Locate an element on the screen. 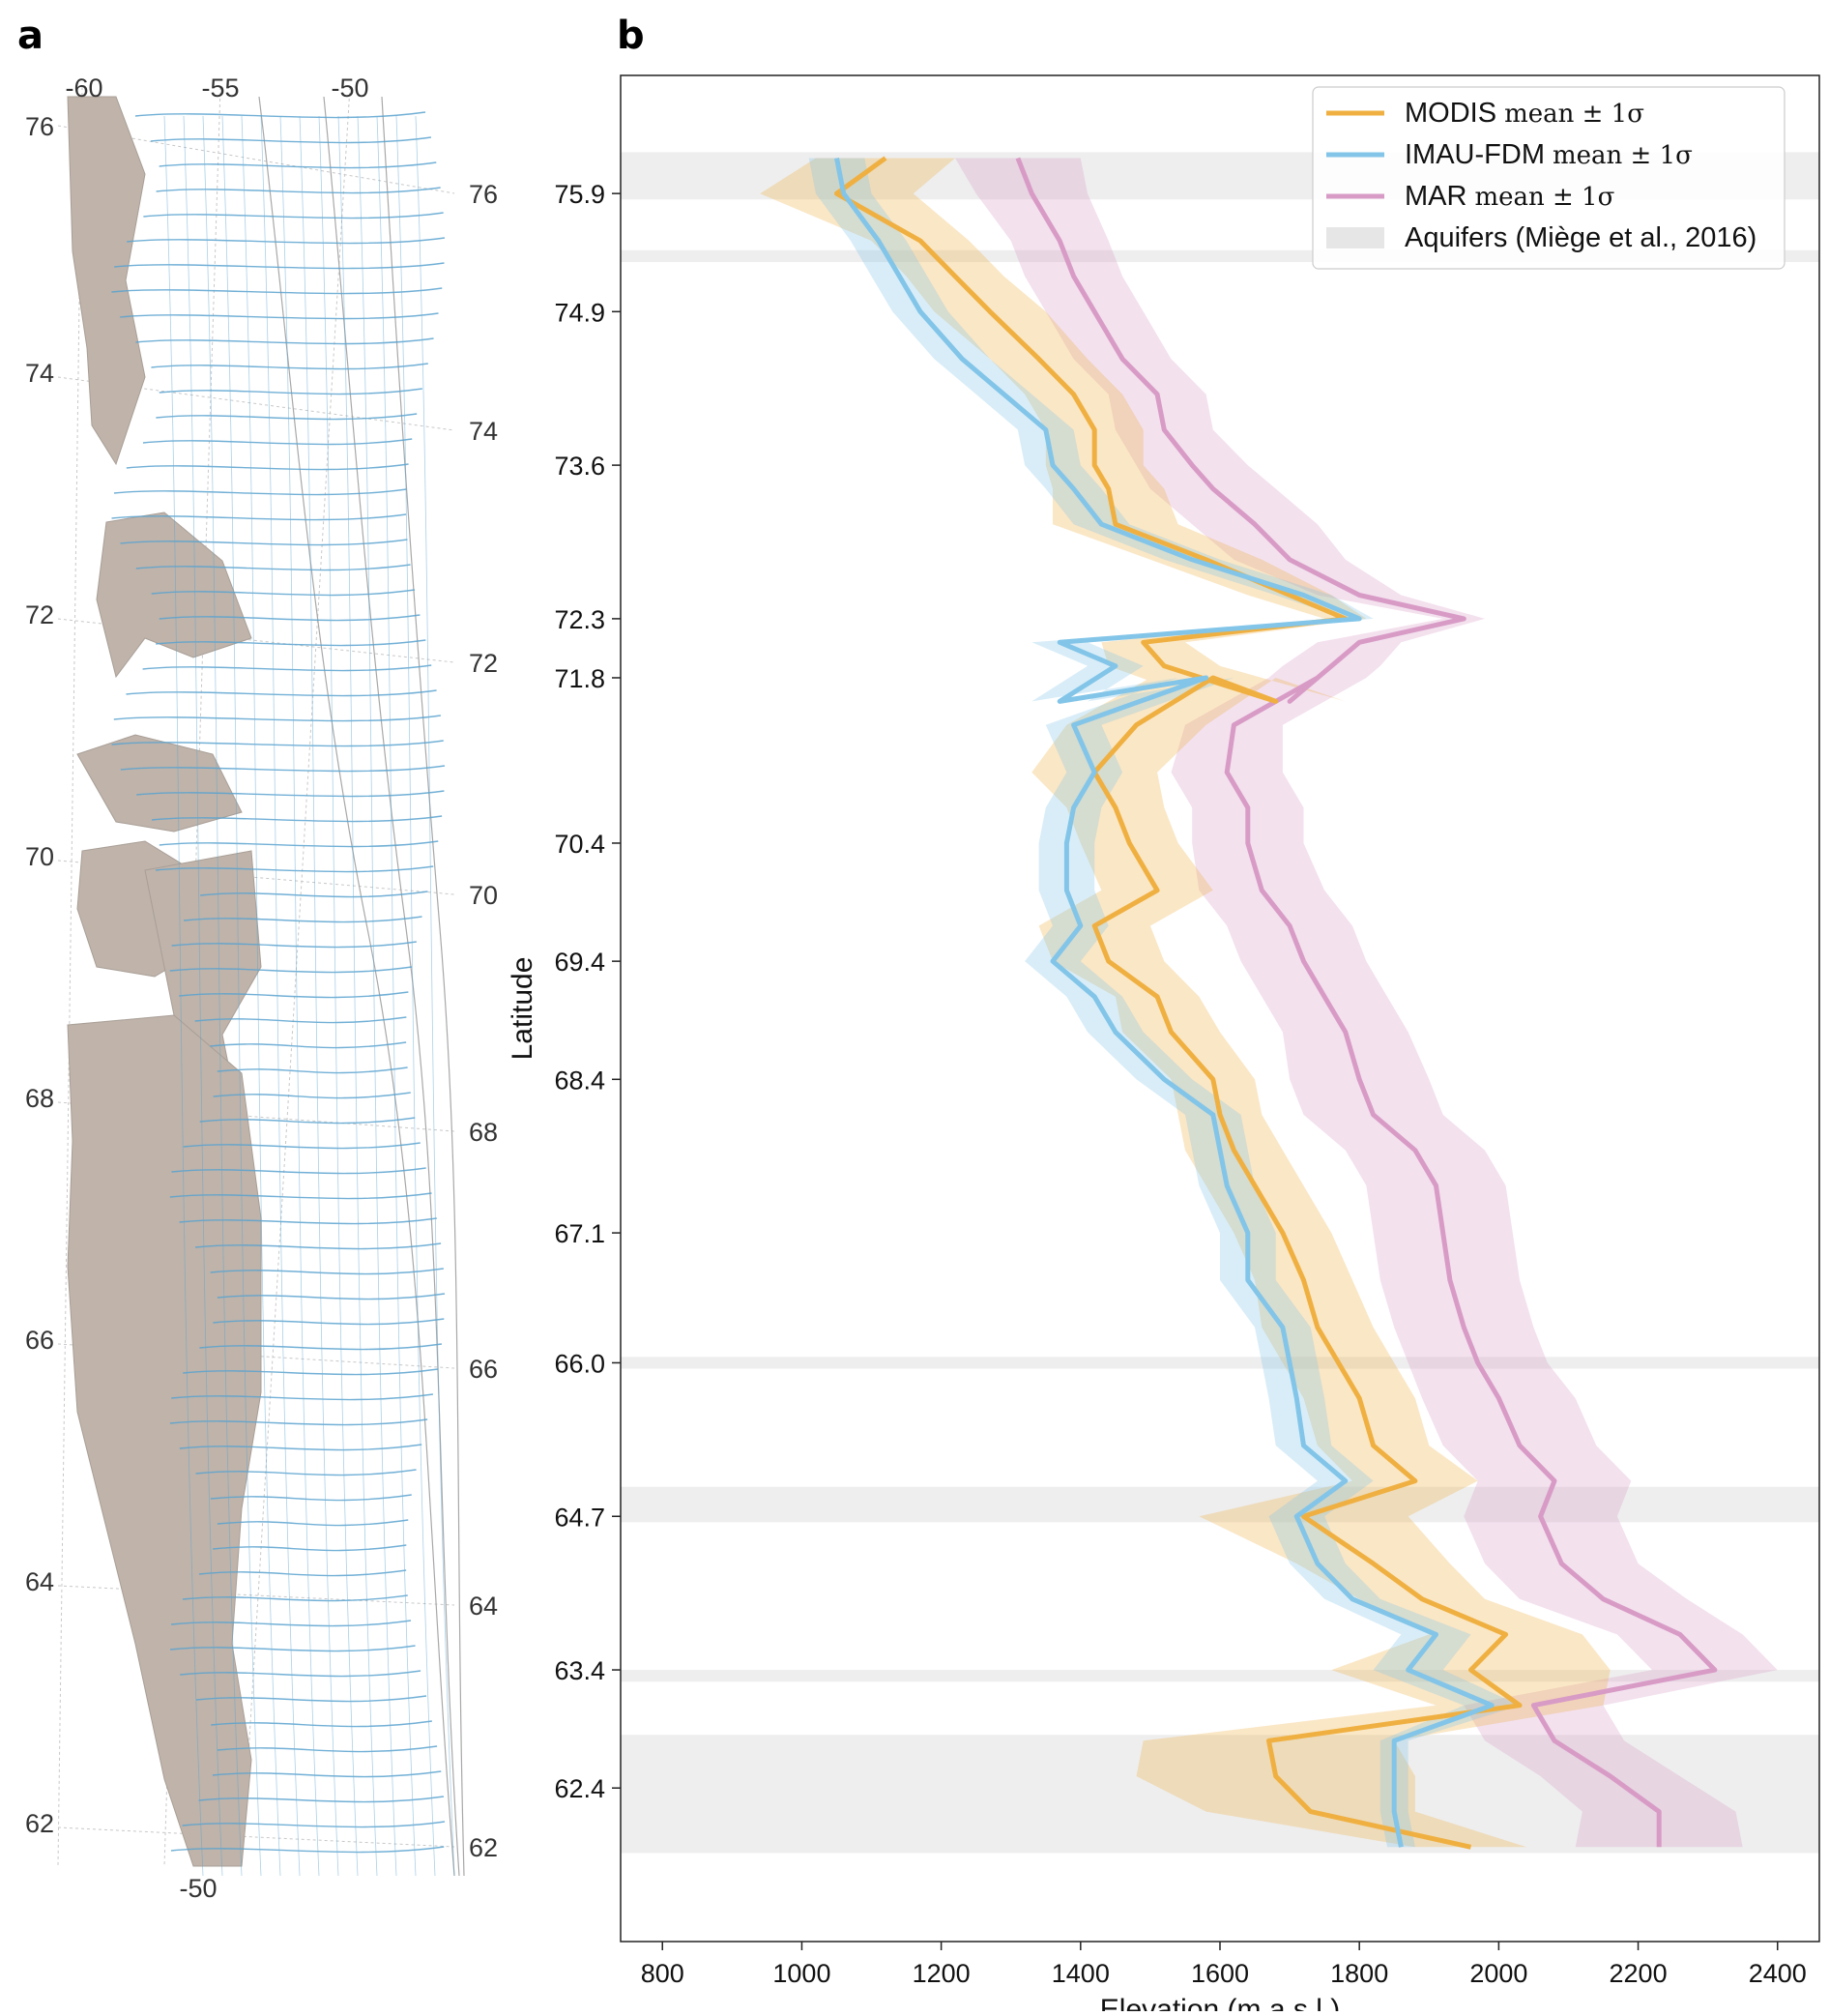  x-tick-label: 1400 is located at coordinates (1081, 1973).